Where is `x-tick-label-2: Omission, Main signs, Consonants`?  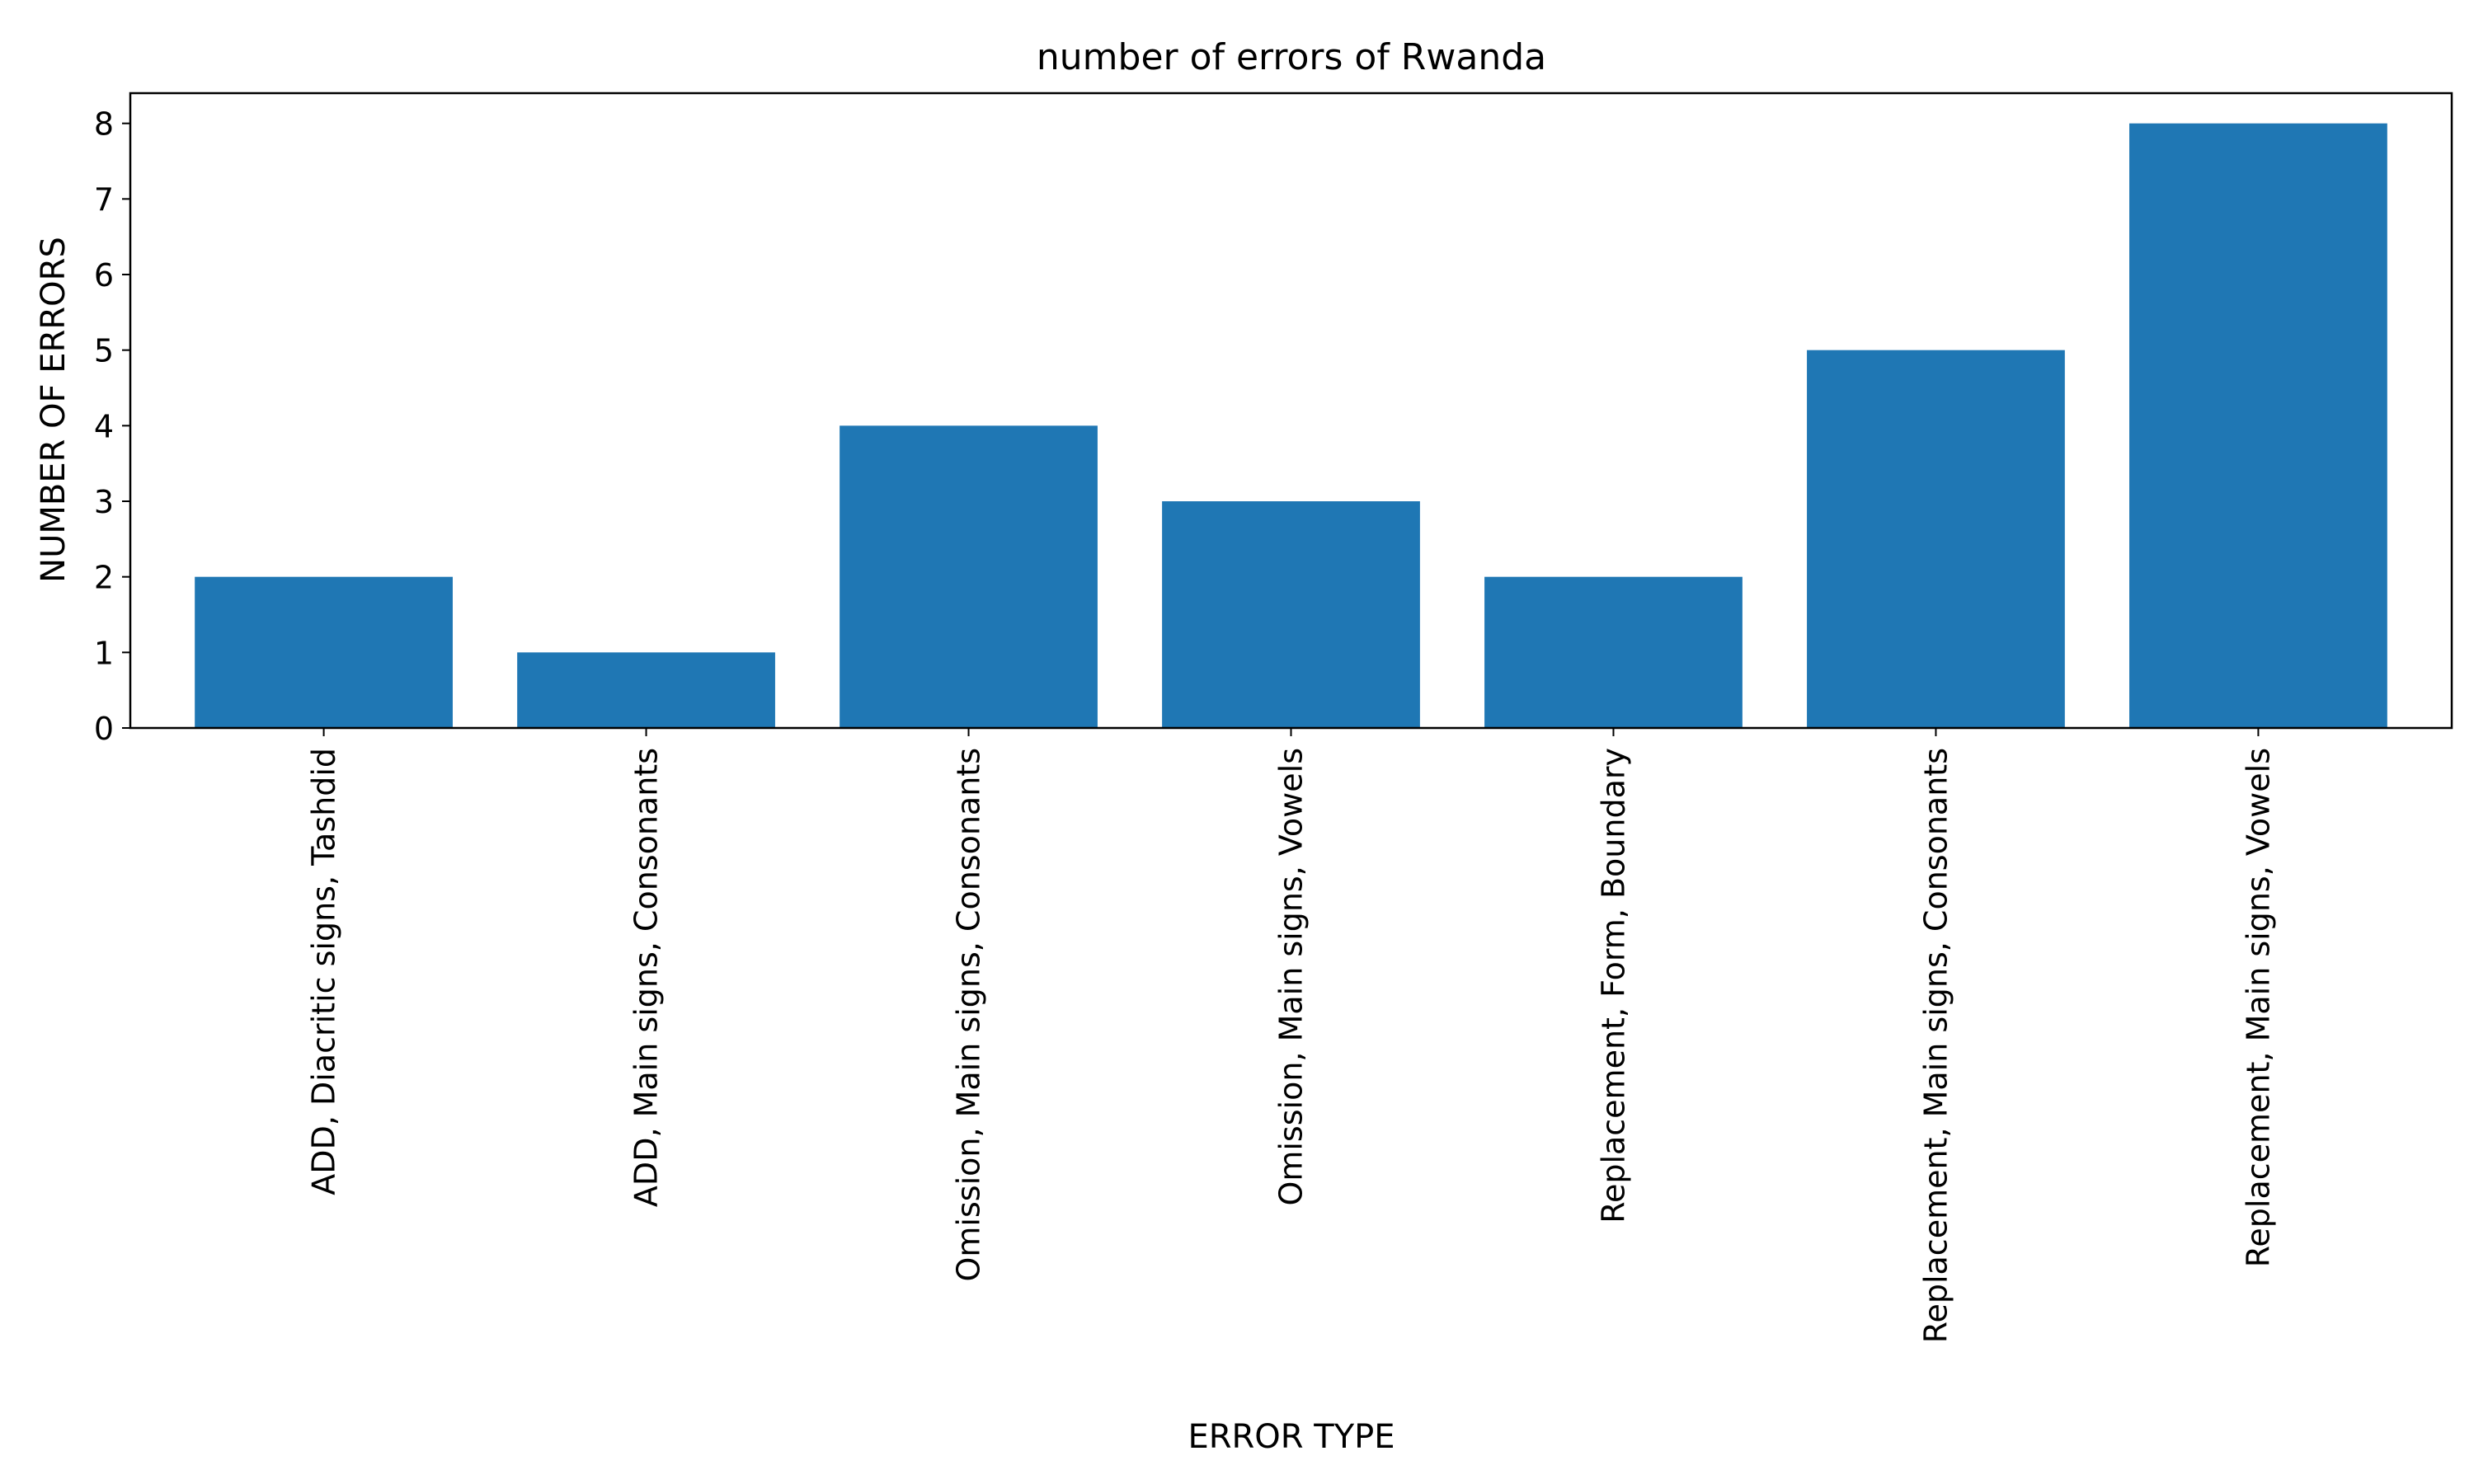 x-tick-label-2: Omission, Main signs, Consonants is located at coordinates (969, 1015).